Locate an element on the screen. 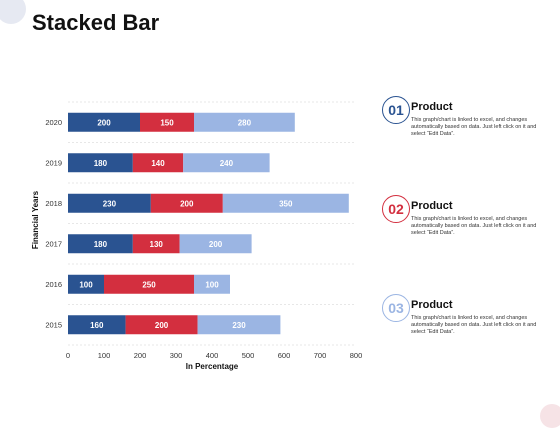  y-tick-label: 2017 is located at coordinates (53, 243).